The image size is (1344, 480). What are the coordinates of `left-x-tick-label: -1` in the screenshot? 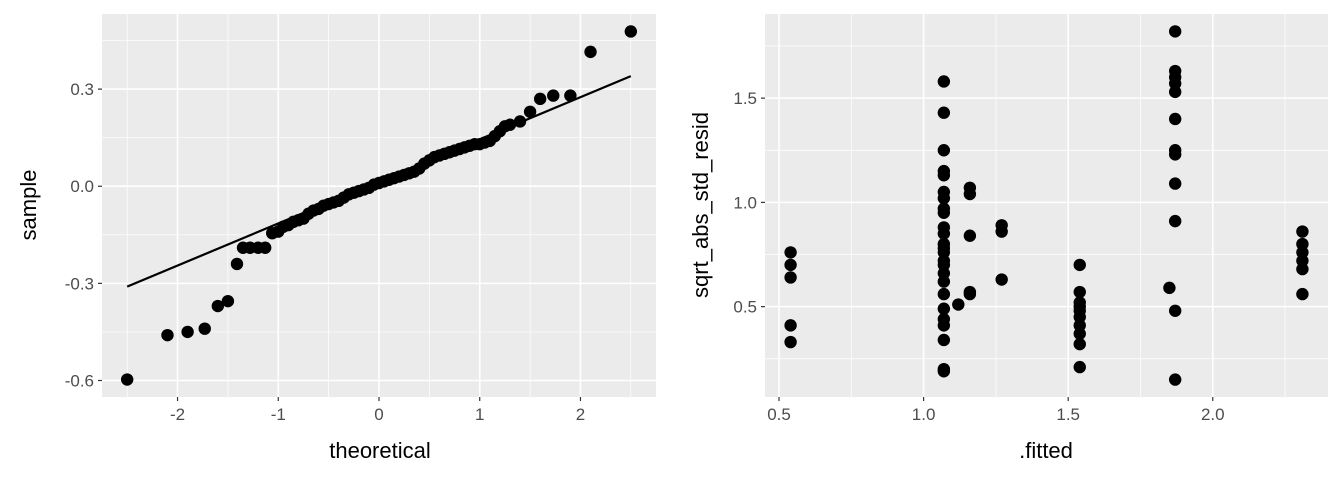 It's located at (278, 414).